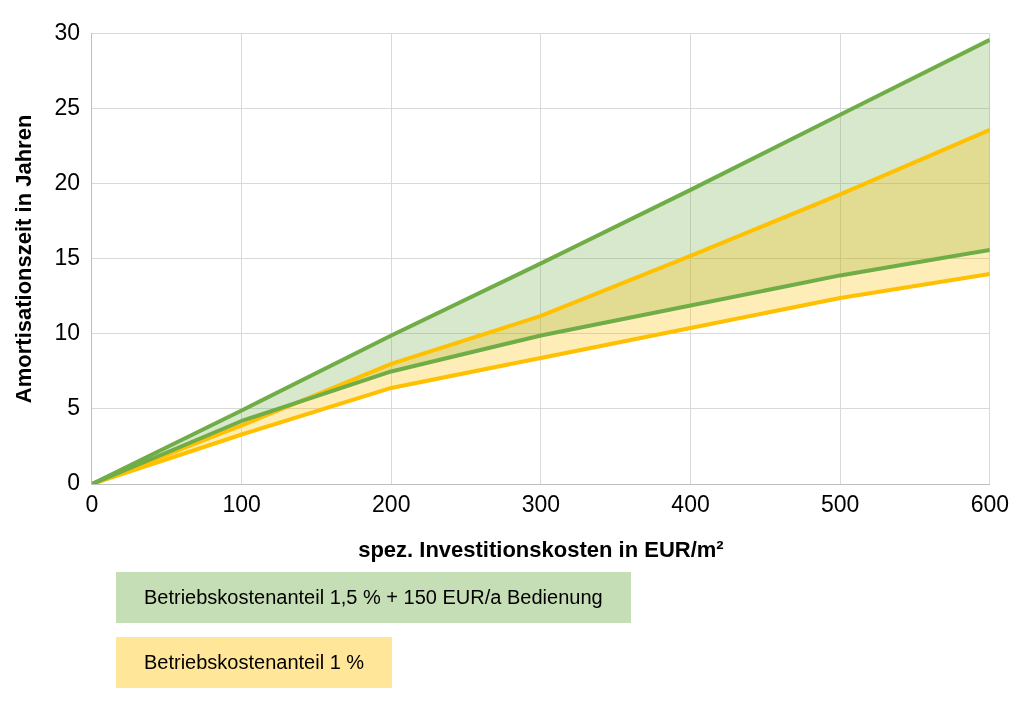 This screenshot has width=1025, height=704. Describe the element at coordinates (24, 259) in the screenshot. I see `y-axis-title: Amortisationszeit in Jahren` at that location.